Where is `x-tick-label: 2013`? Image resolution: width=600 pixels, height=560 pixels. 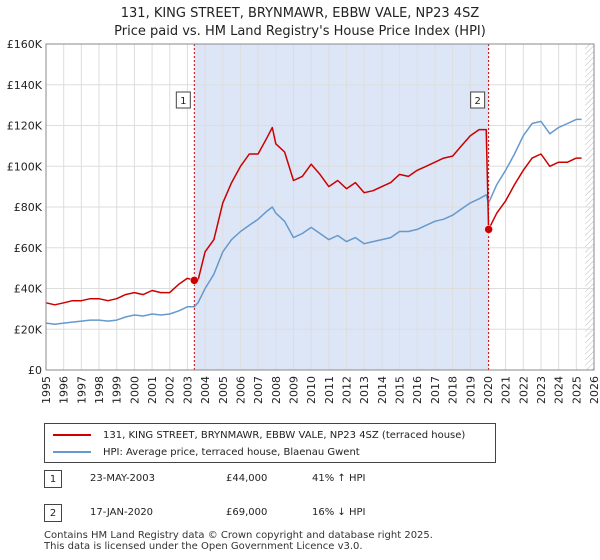
x-tick-label: 2013 is located at coordinates (364, 390).